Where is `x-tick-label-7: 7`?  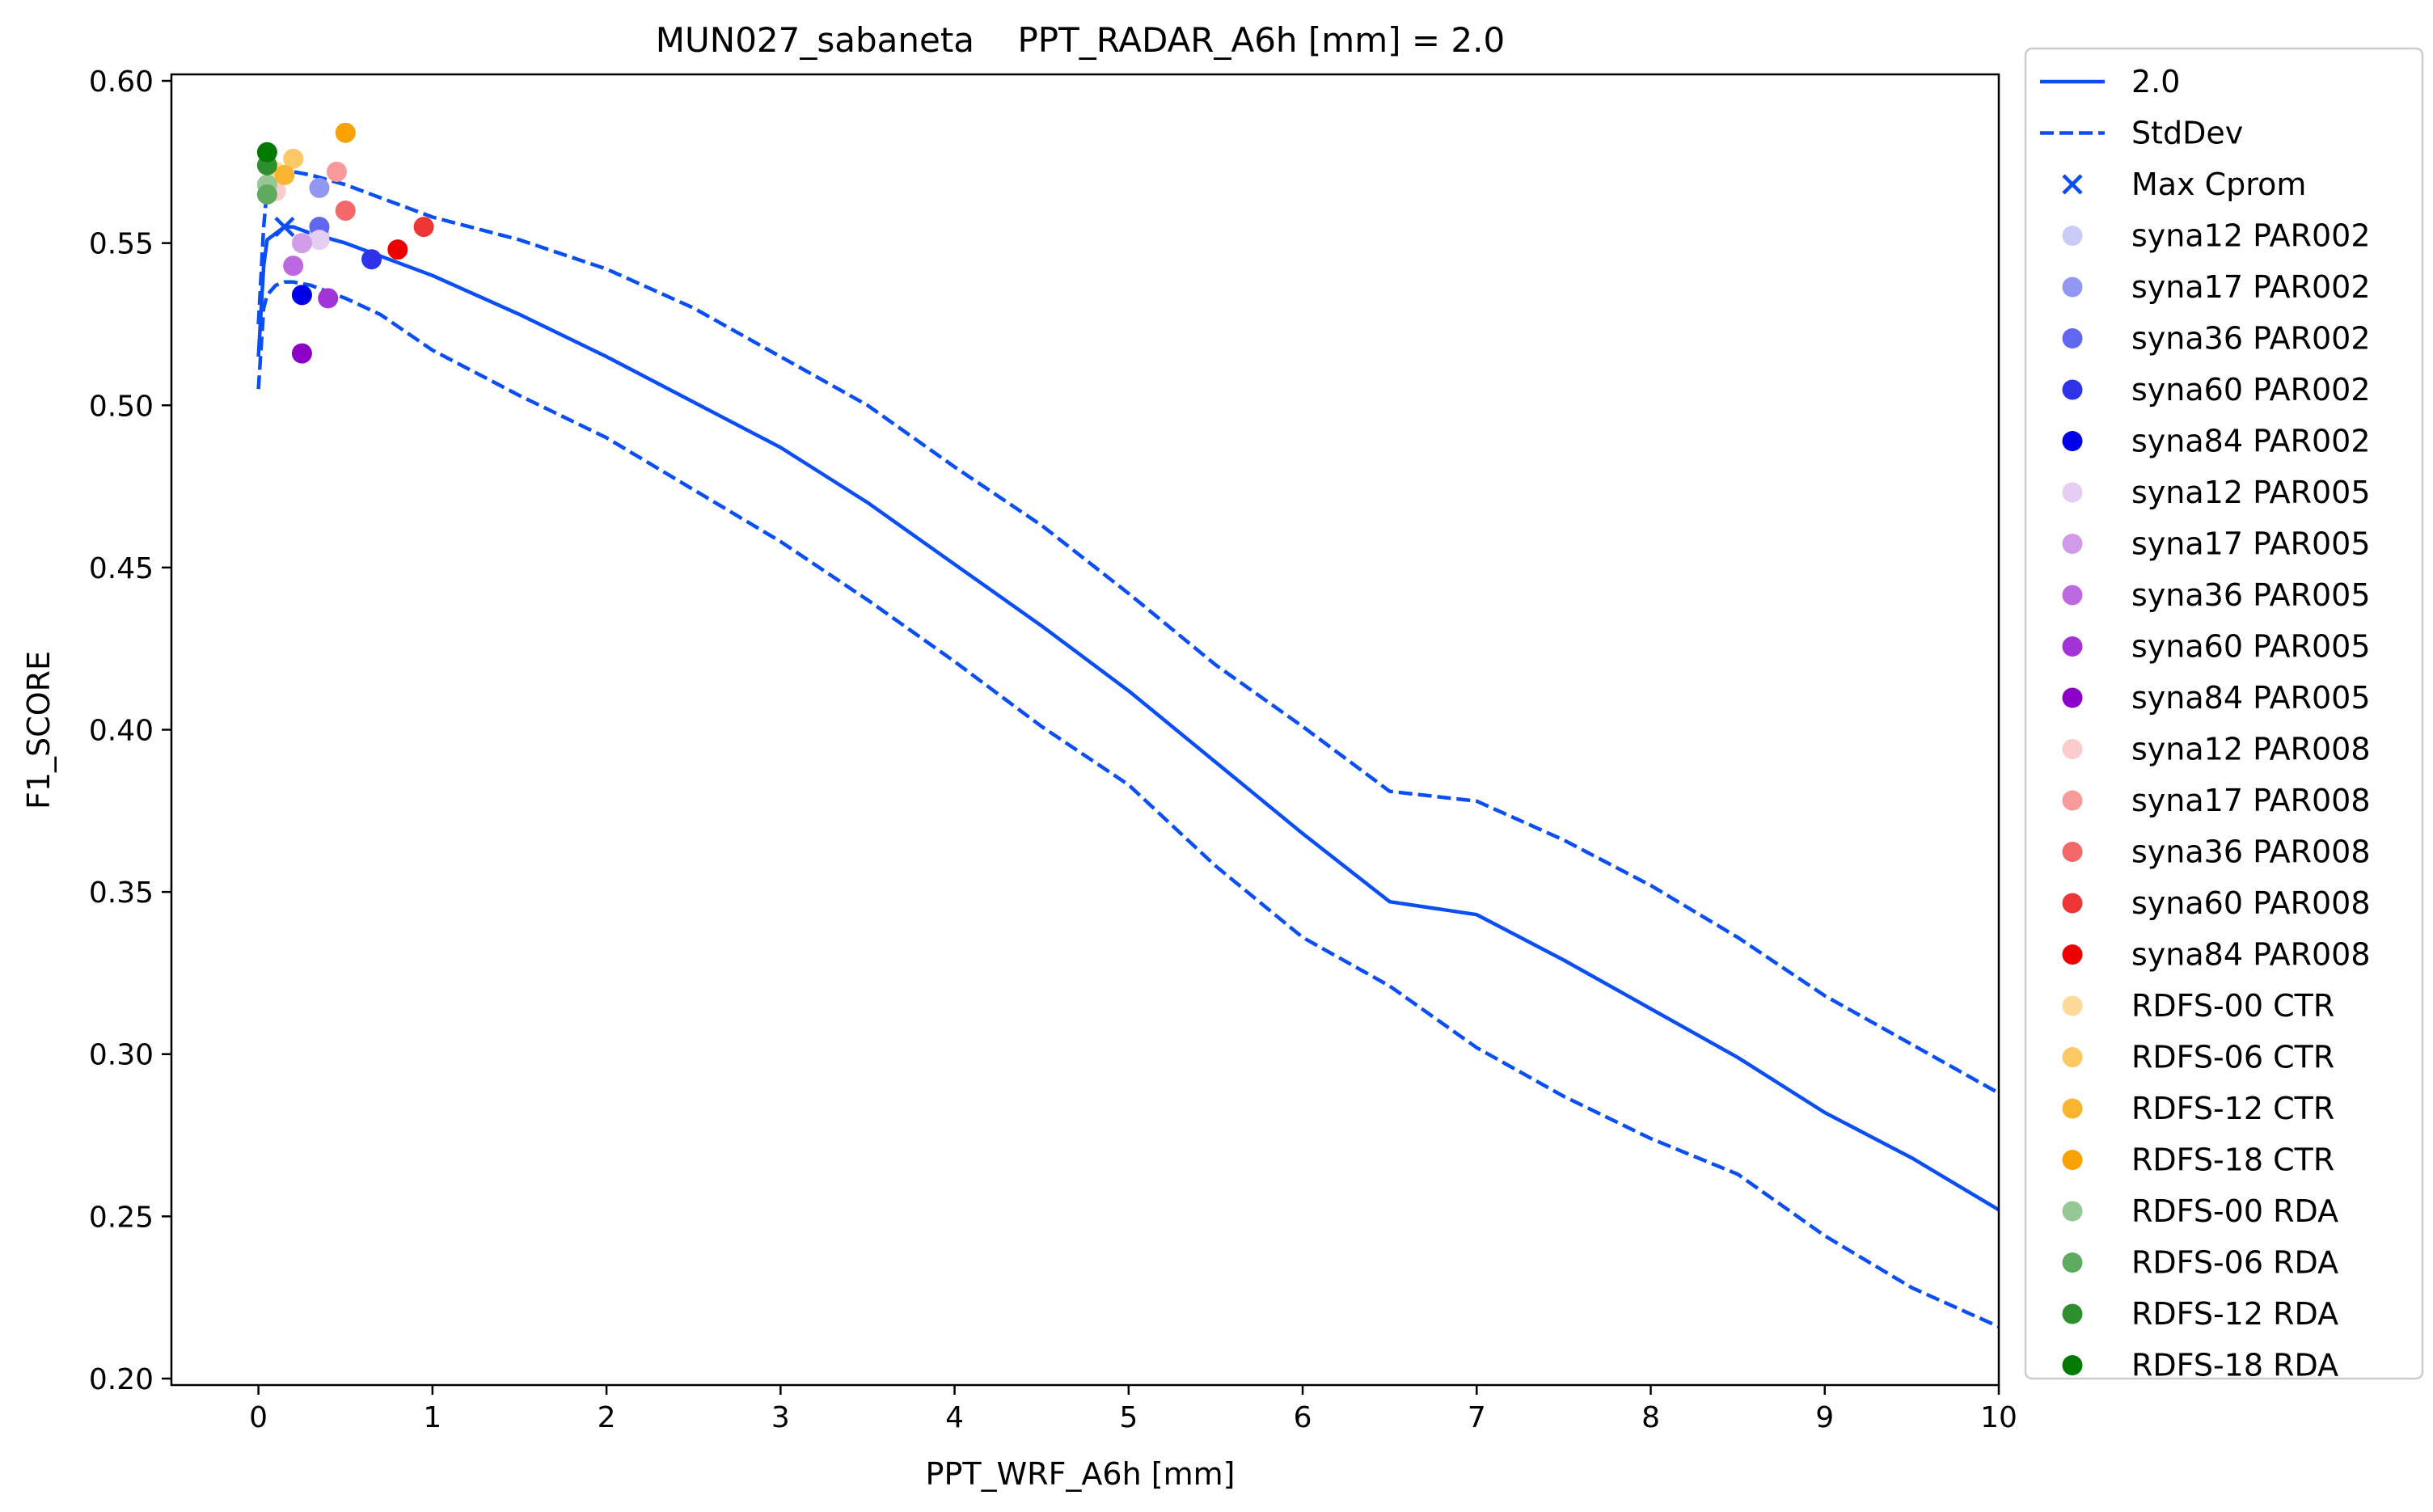
x-tick-label-7: 7 is located at coordinates (1477, 1417).